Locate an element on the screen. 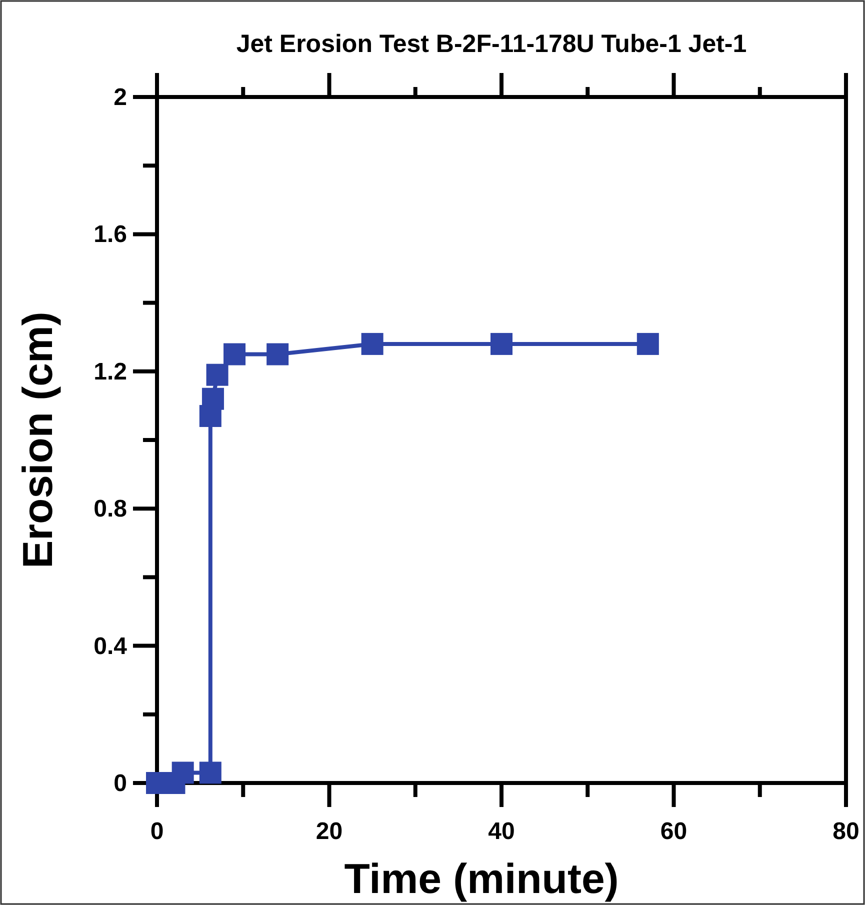 The height and width of the screenshot is (905, 865). x-tick-label: 40 is located at coordinates (501, 831).